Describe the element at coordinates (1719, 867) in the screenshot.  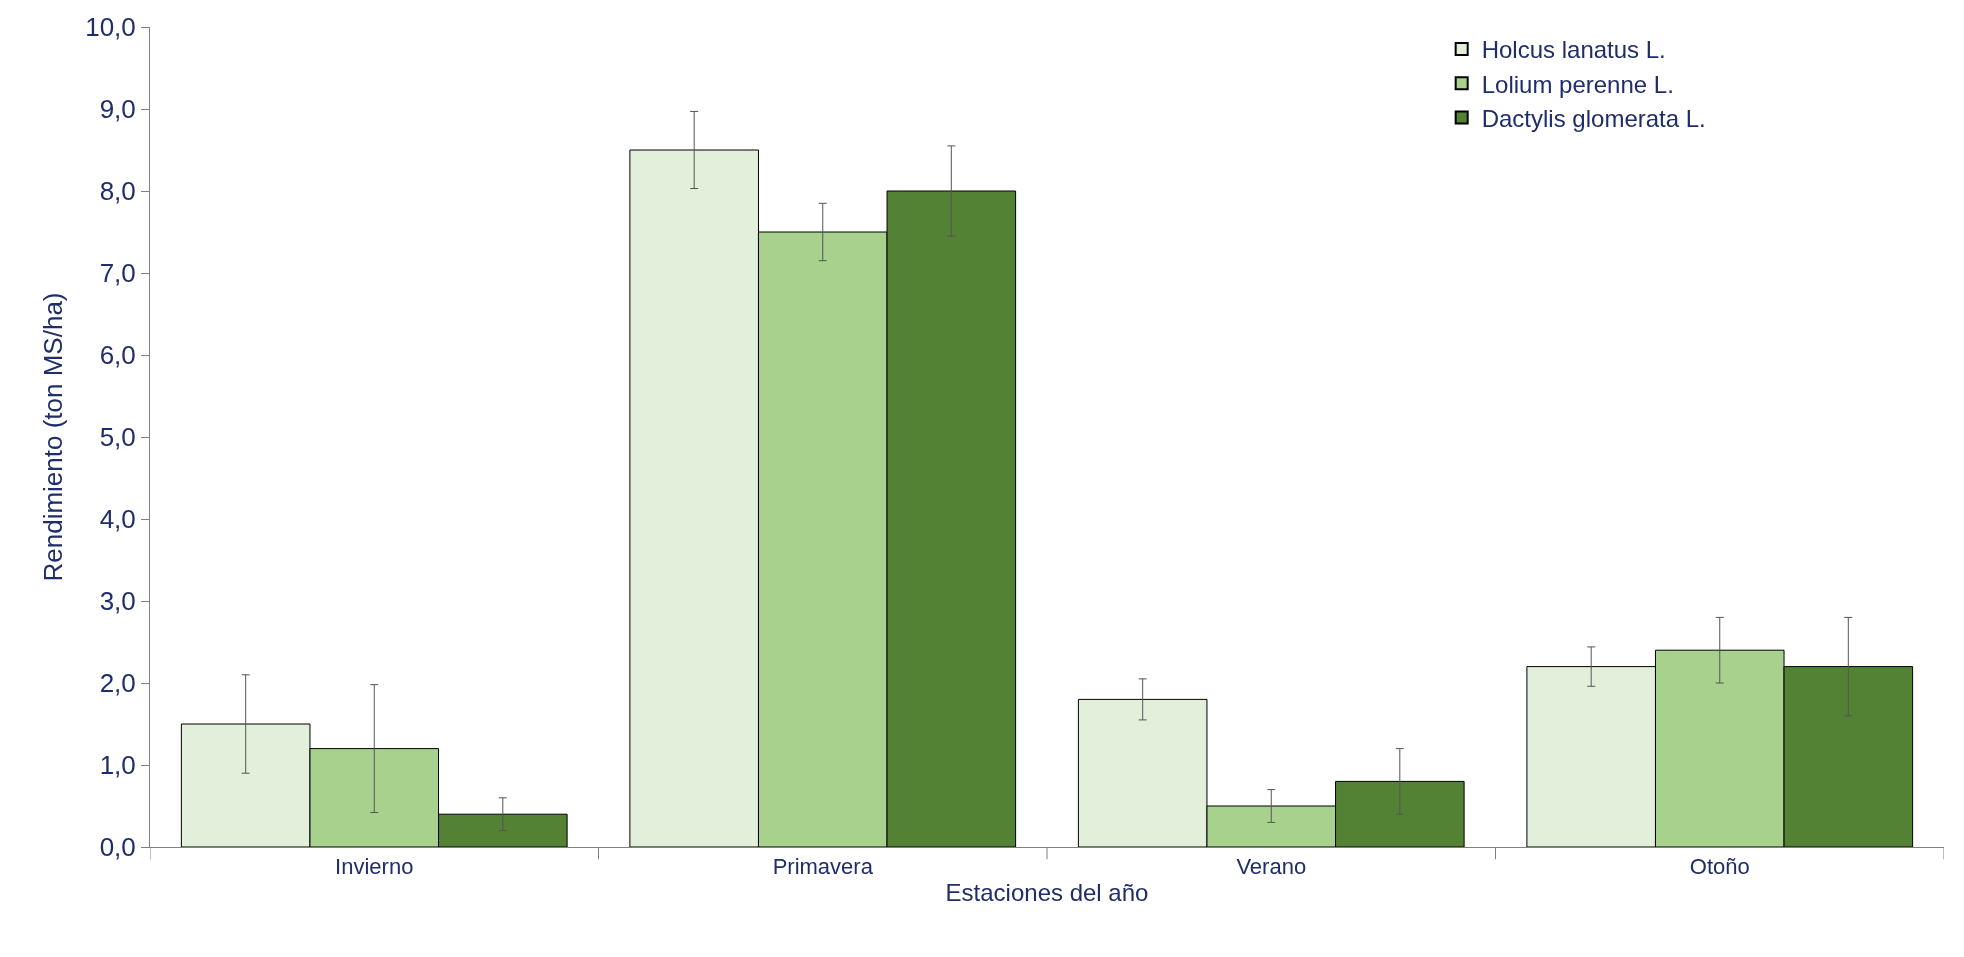
I see `x-tick-label: Otoño` at that location.